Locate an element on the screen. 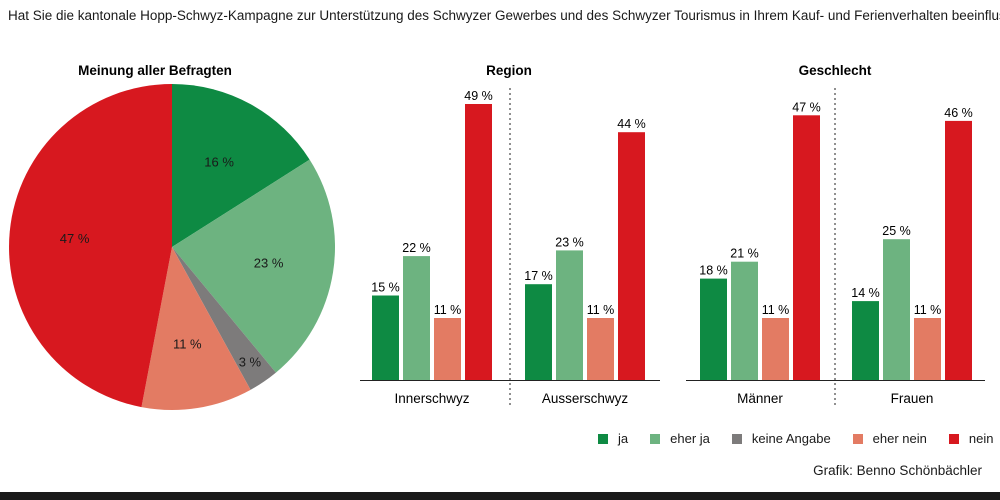 The width and height of the screenshot is (1000, 500). bar-label-frauen-eher-nein: 11 % is located at coordinates (928, 310).